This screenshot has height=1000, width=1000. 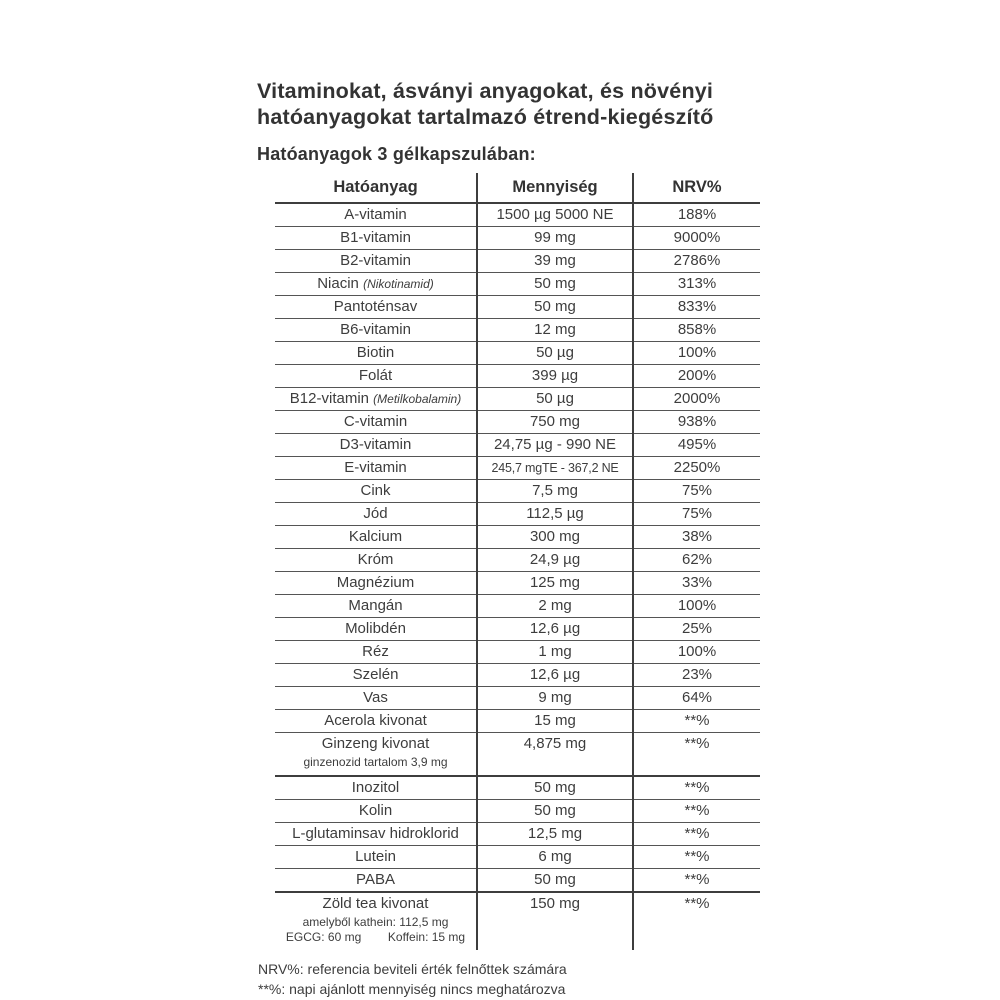 I want to click on amount-value: 125 mg, so click(x=555, y=582).